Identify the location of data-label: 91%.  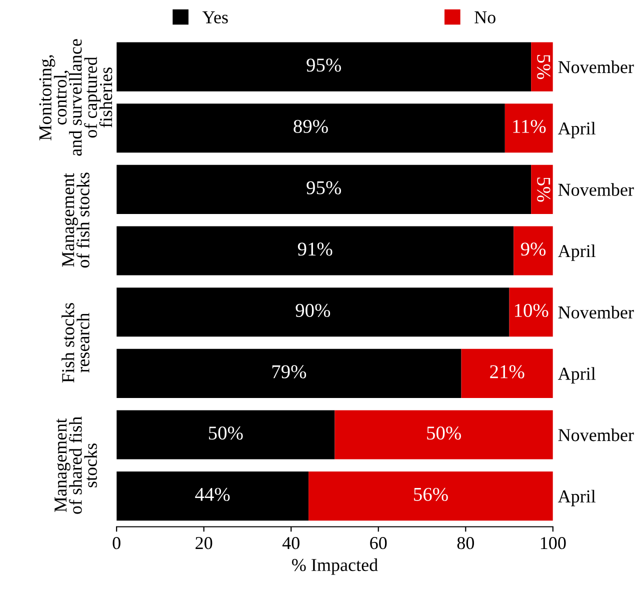
(315, 249).